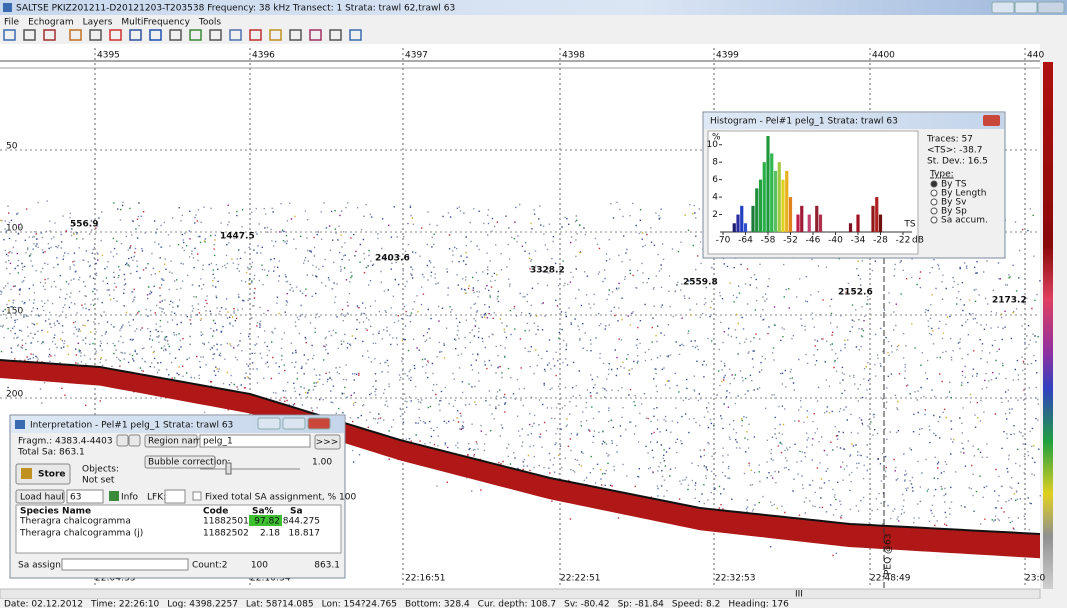 The image size is (1067, 608). Describe the element at coordinates (889, 554) in the screenshot. I see `marker-label: PEQ @63` at that location.